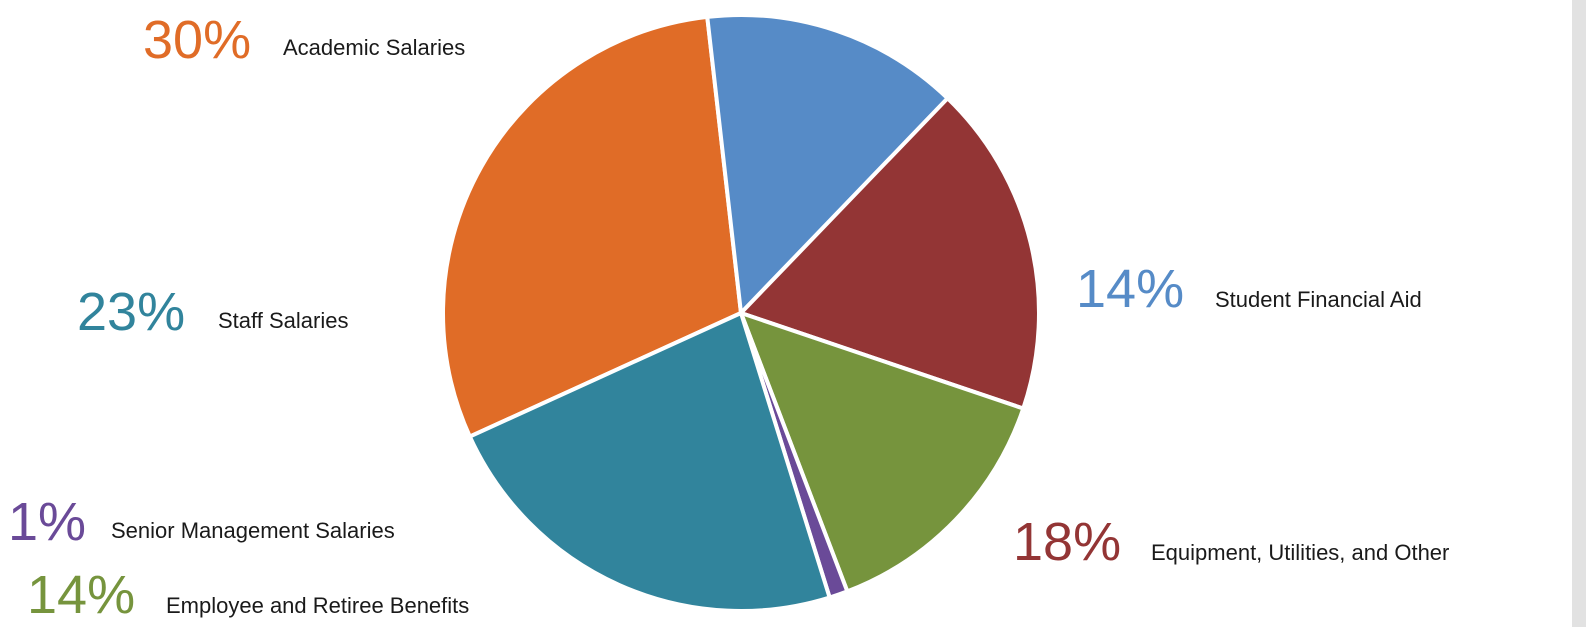  Describe the element at coordinates (827, 164) in the screenshot. I see `pie-slice-student-financial-aid` at that location.